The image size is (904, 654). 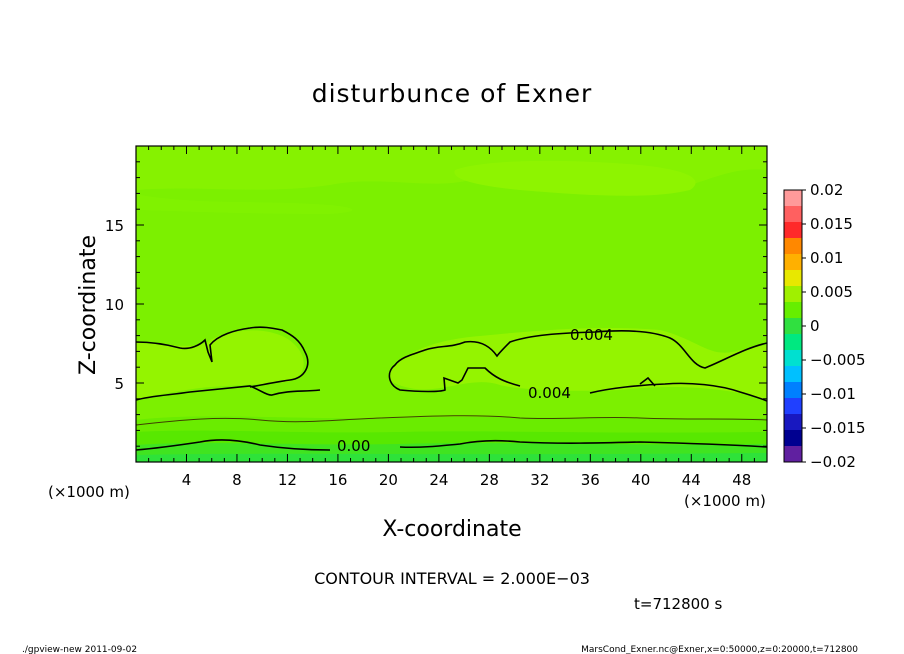 I want to click on colorbar-label: −0.015, so click(x=838, y=428).